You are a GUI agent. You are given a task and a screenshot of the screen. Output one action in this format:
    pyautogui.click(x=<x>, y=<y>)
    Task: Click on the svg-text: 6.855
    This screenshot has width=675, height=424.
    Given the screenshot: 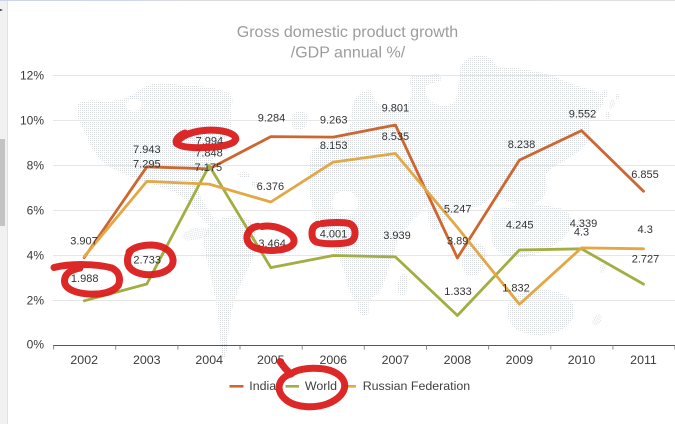 What is the action you would take?
    pyautogui.click(x=645, y=175)
    